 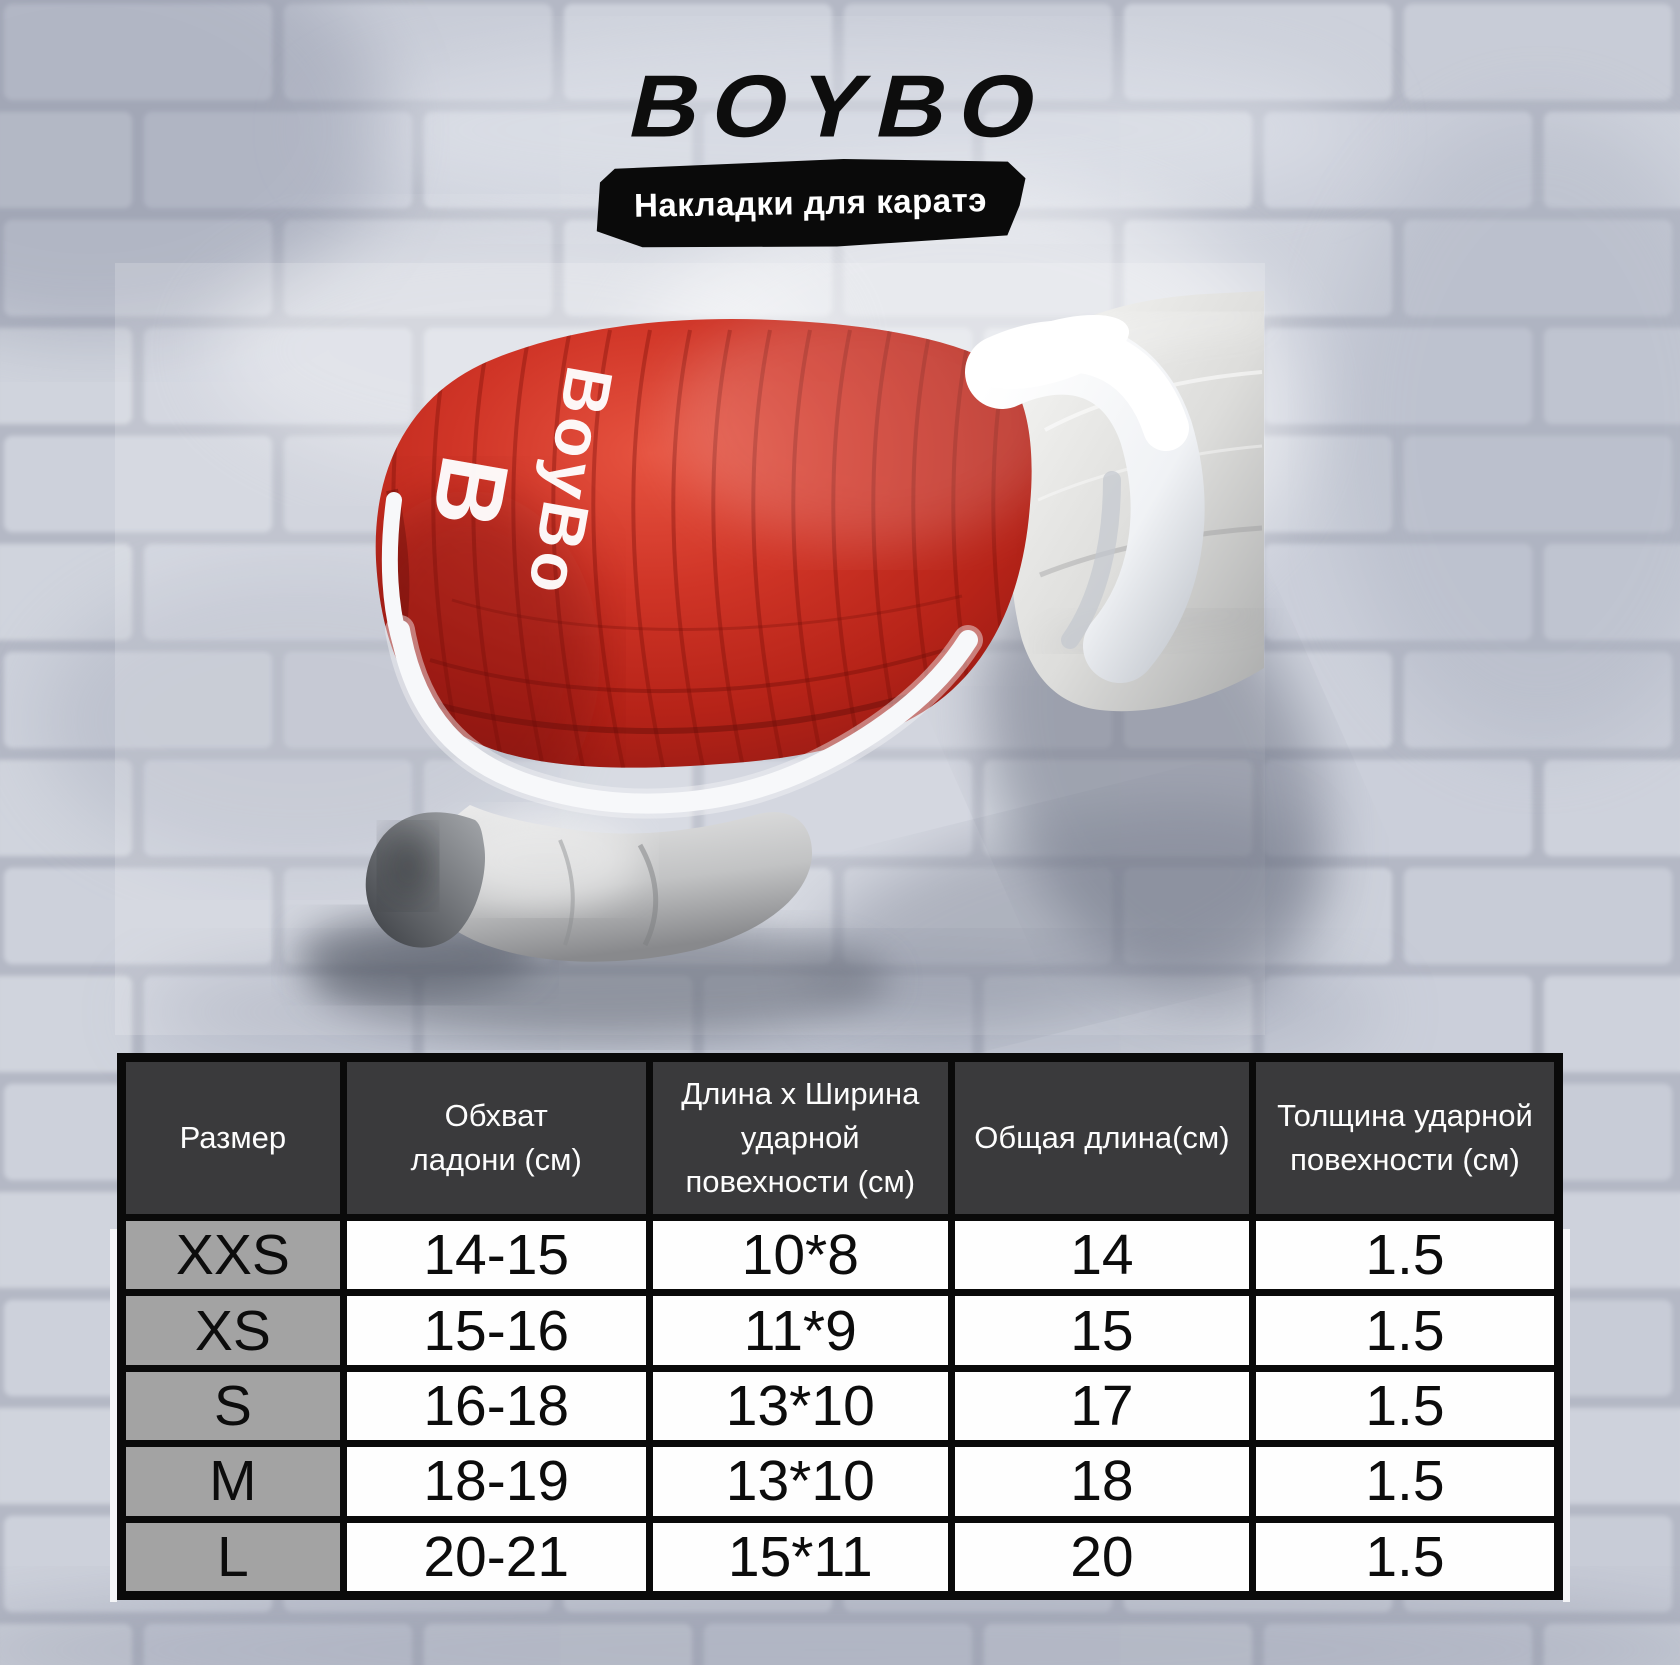 I want to click on header-cell-thickness: Толщина ударной повехности (см), so click(x=1404, y=1138).